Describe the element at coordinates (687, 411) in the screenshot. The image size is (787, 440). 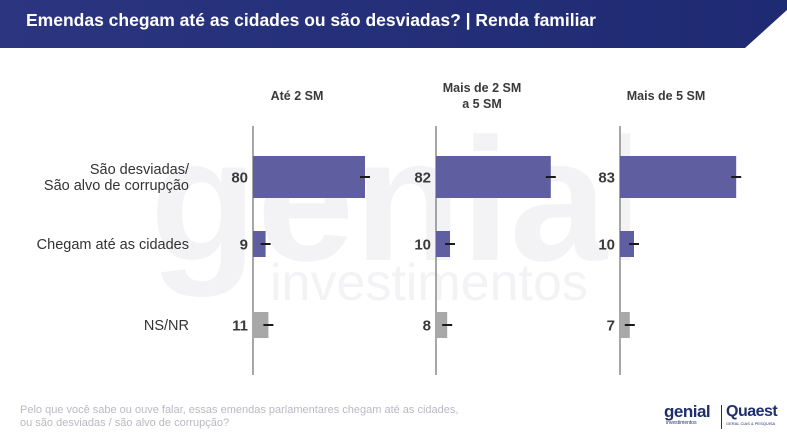
I see `genial-logo: genial` at that location.